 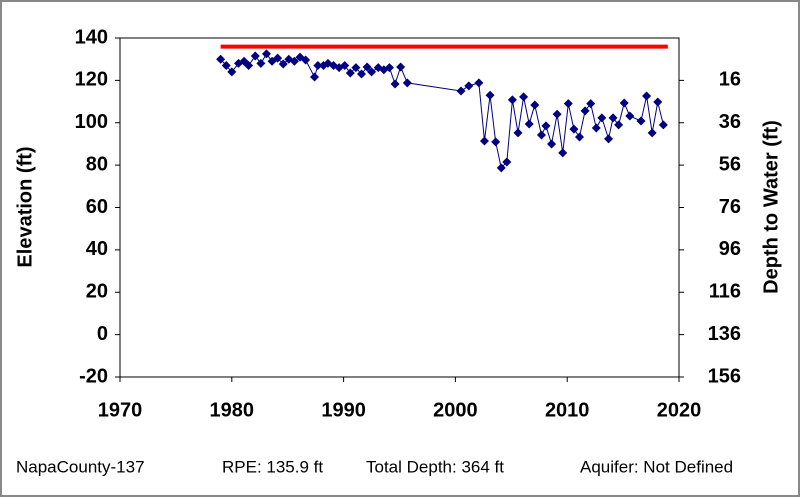 I want to click on y-tick-label: 120, so click(x=91, y=80).